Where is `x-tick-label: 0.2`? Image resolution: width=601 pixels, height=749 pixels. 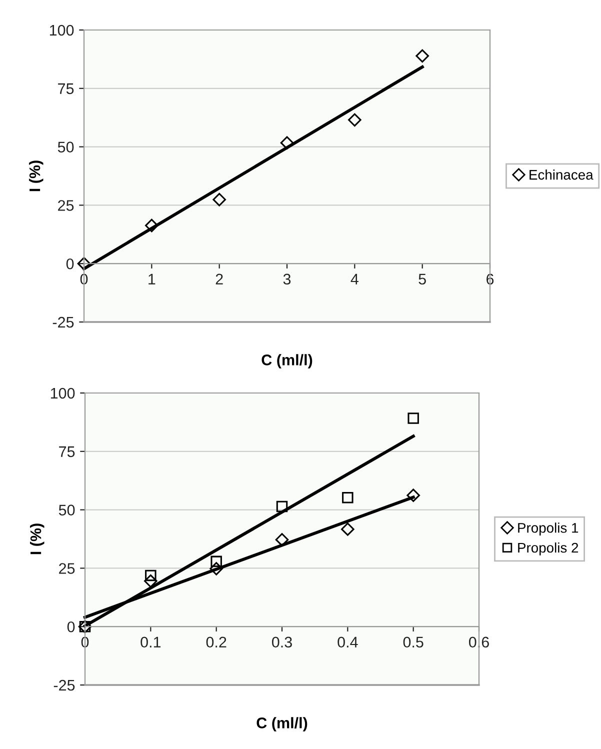 x-tick-label: 0.2 is located at coordinates (216, 642).